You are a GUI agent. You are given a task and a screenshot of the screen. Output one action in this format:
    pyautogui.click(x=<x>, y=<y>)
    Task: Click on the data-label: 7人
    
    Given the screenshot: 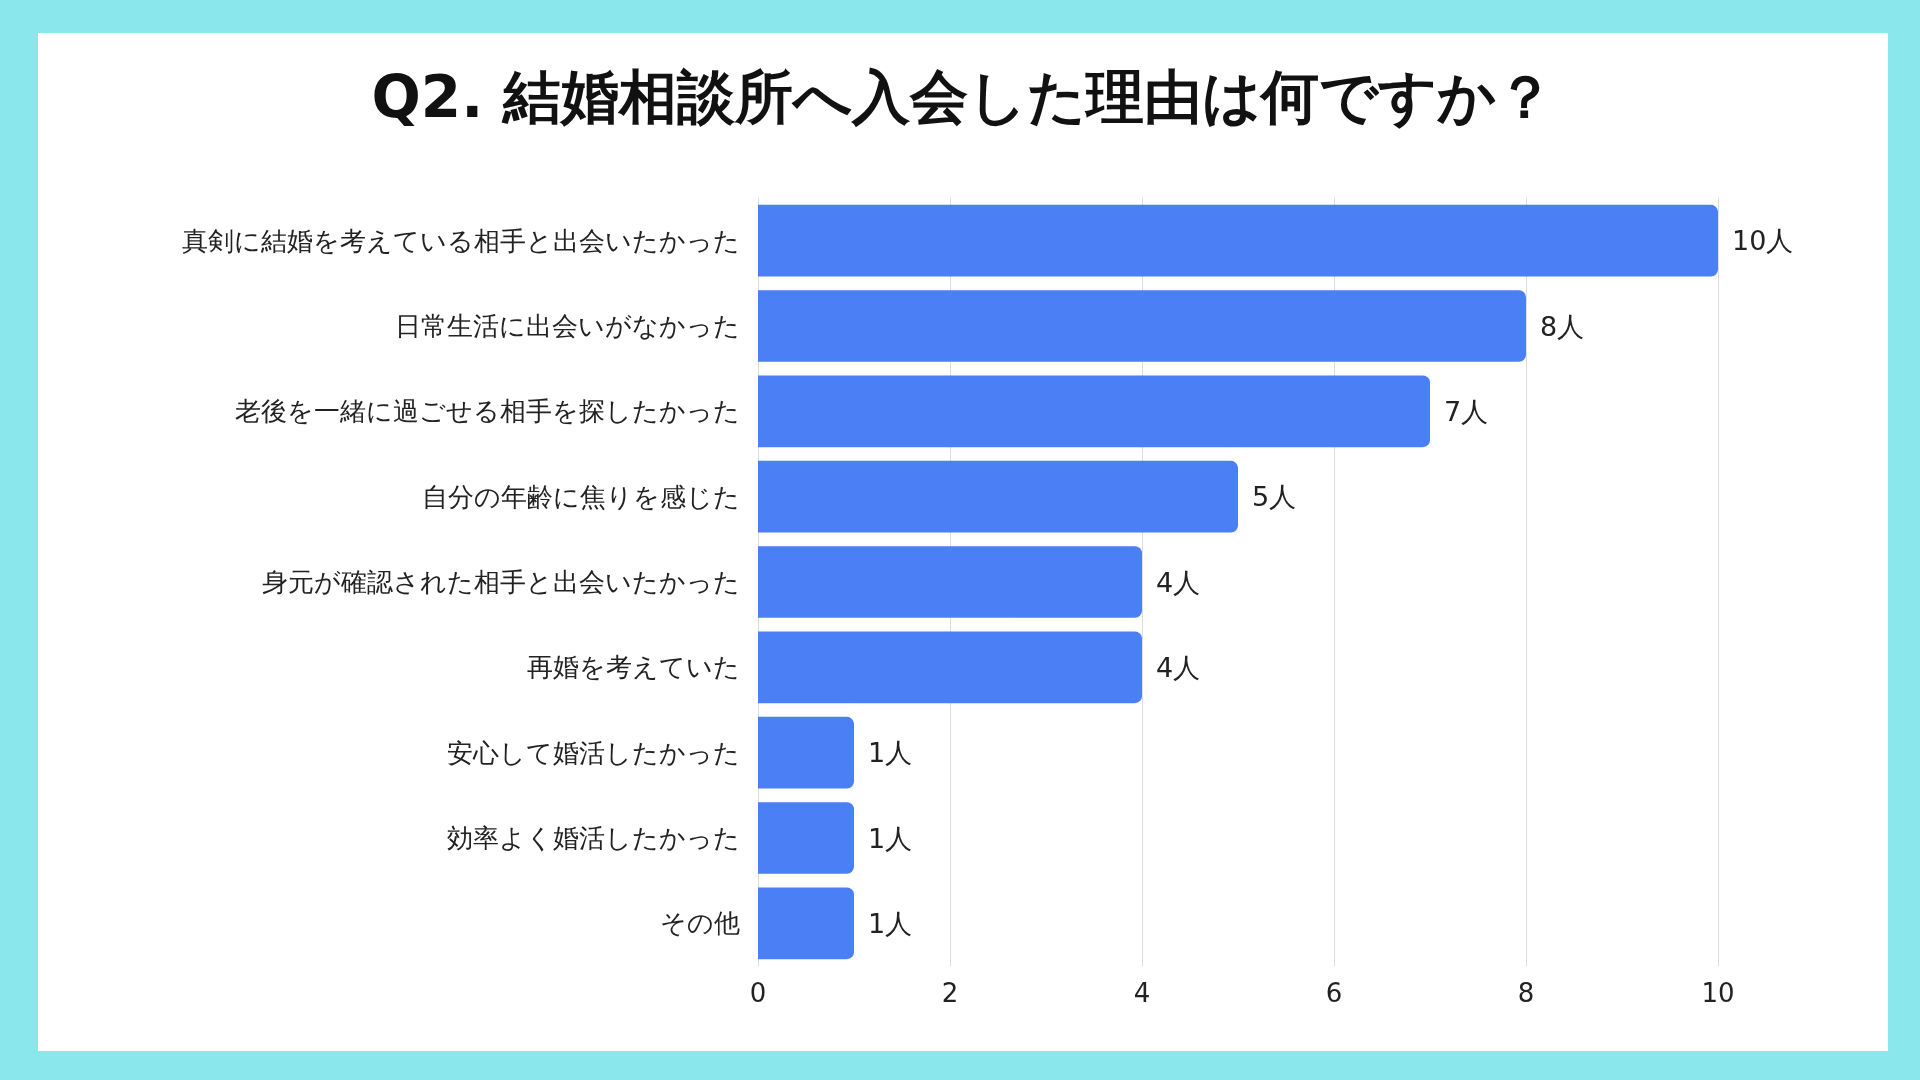 What is the action you would take?
    pyautogui.click(x=1466, y=411)
    